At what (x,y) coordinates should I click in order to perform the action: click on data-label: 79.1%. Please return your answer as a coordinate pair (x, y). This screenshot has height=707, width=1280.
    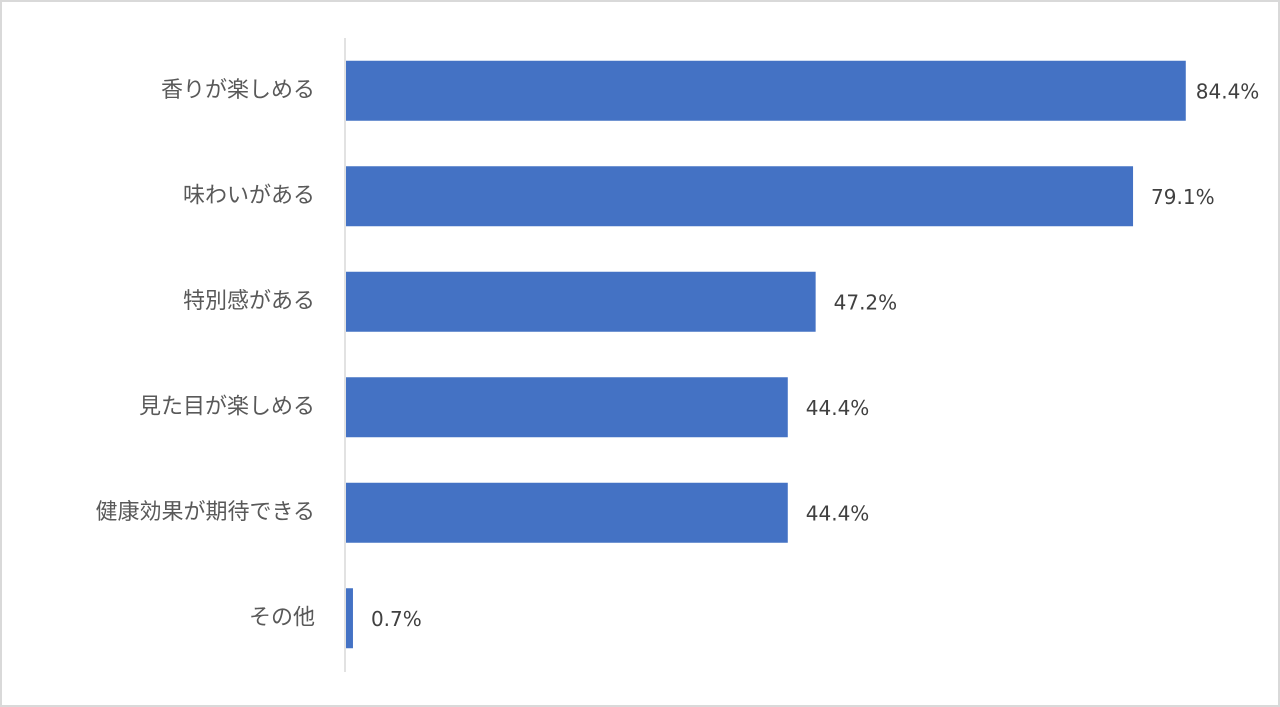
    Looking at the image, I should click on (1183, 197).